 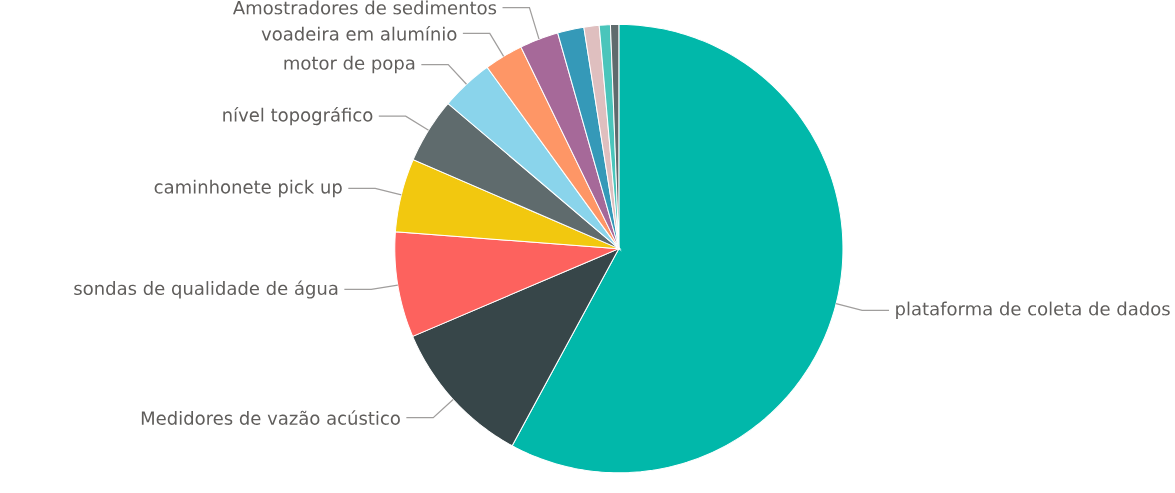 What do you see at coordinates (359, 33) in the screenshot?
I see `slice-label: voadeira em alumínio` at bounding box center [359, 33].